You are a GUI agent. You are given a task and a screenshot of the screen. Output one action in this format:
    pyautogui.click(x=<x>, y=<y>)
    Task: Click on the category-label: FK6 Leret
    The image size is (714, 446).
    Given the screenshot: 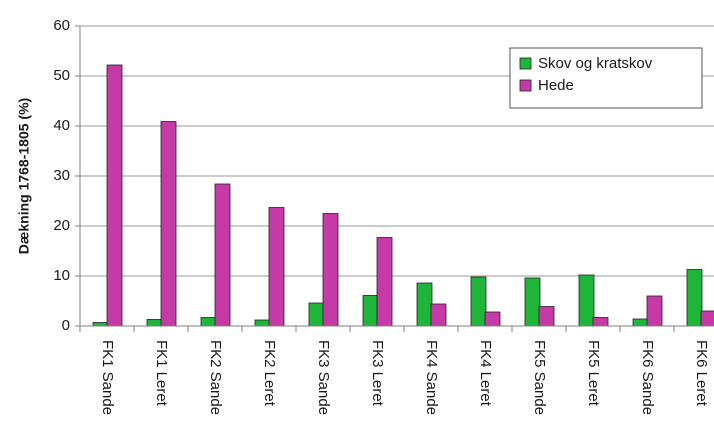 What is the action you would take?
    pyautogui.click(x=701, y=373)
    